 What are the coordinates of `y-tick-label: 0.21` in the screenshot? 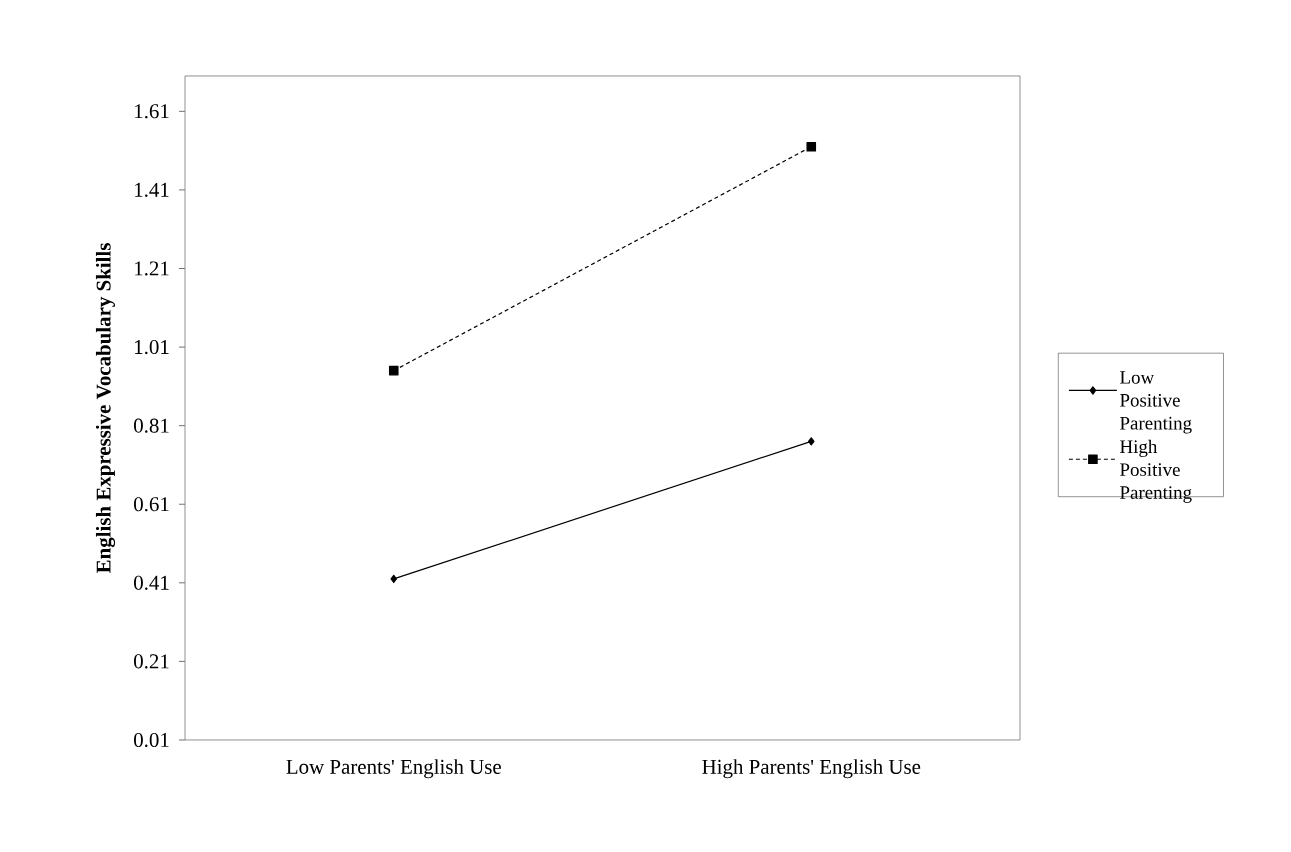 It's located at (151, 661).